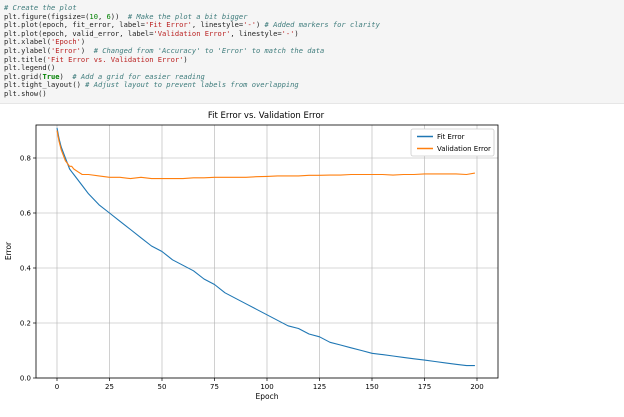 The image size is (624, 417). I want to click on code-token: )), so click(119, 16).